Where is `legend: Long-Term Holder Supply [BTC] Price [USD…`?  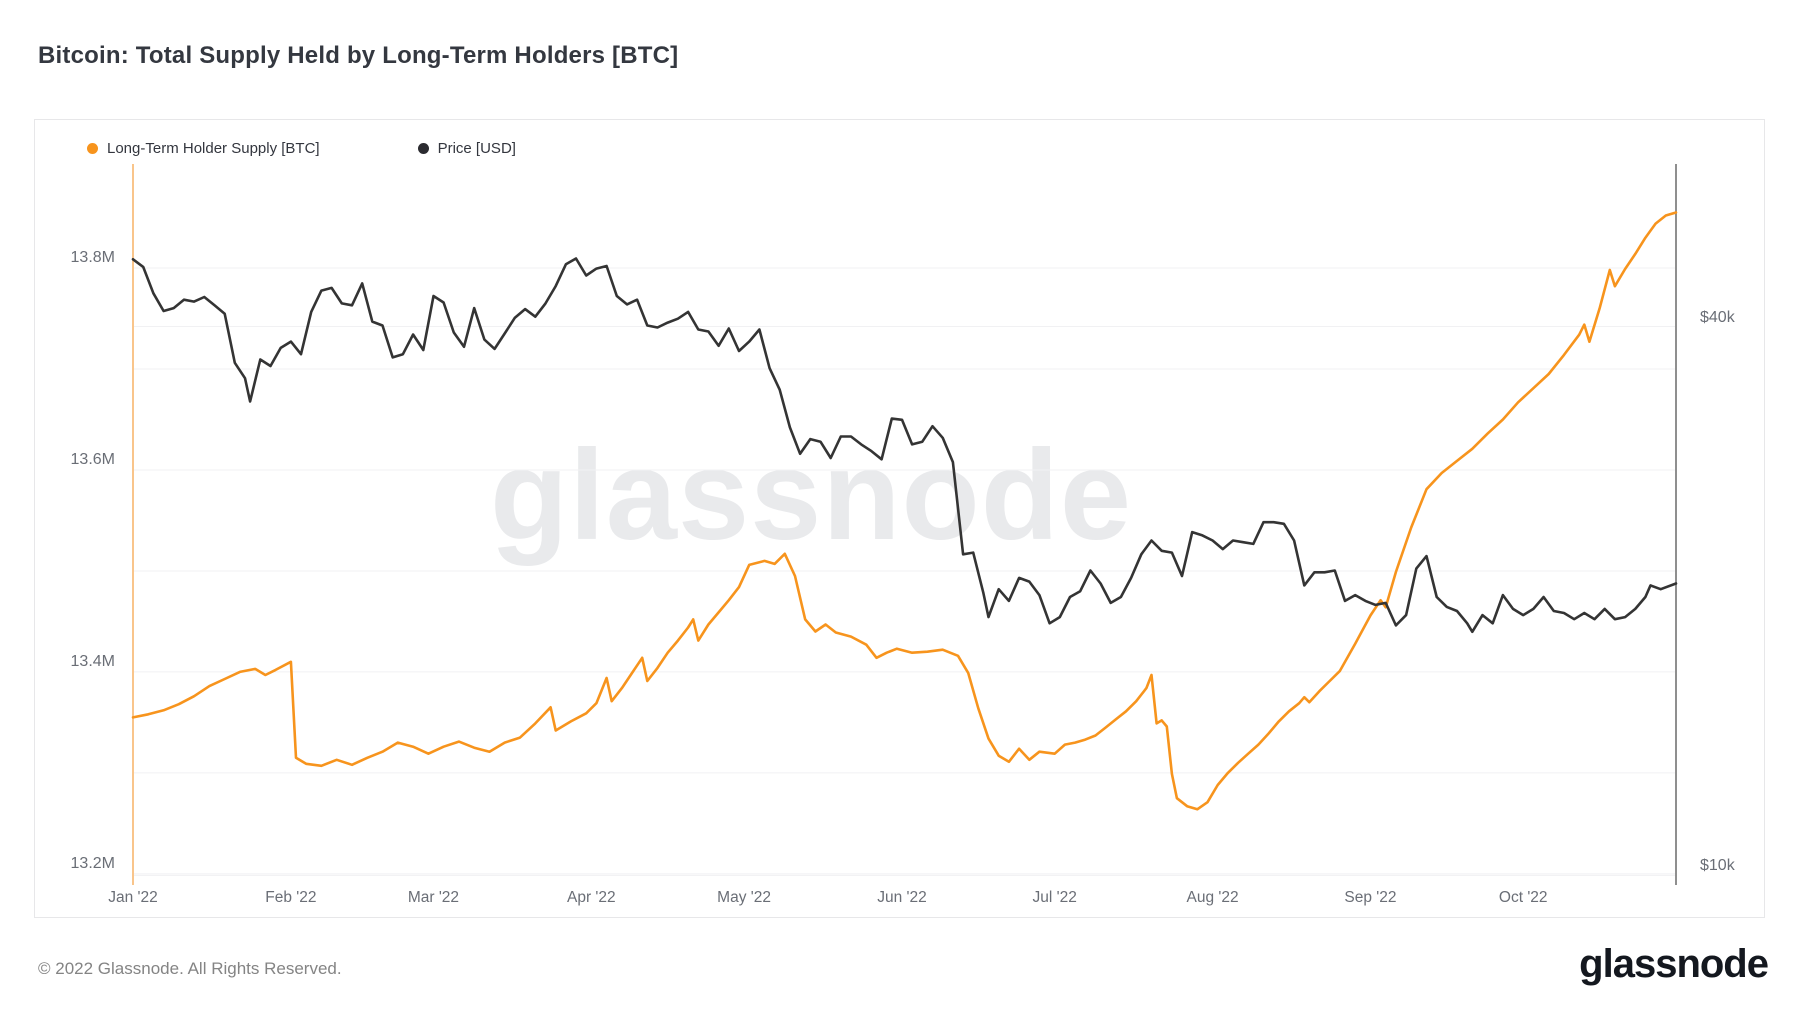 legend: Long-Term Holder Supply [BTC] Price [USD… is located at coordinates (301, 148).